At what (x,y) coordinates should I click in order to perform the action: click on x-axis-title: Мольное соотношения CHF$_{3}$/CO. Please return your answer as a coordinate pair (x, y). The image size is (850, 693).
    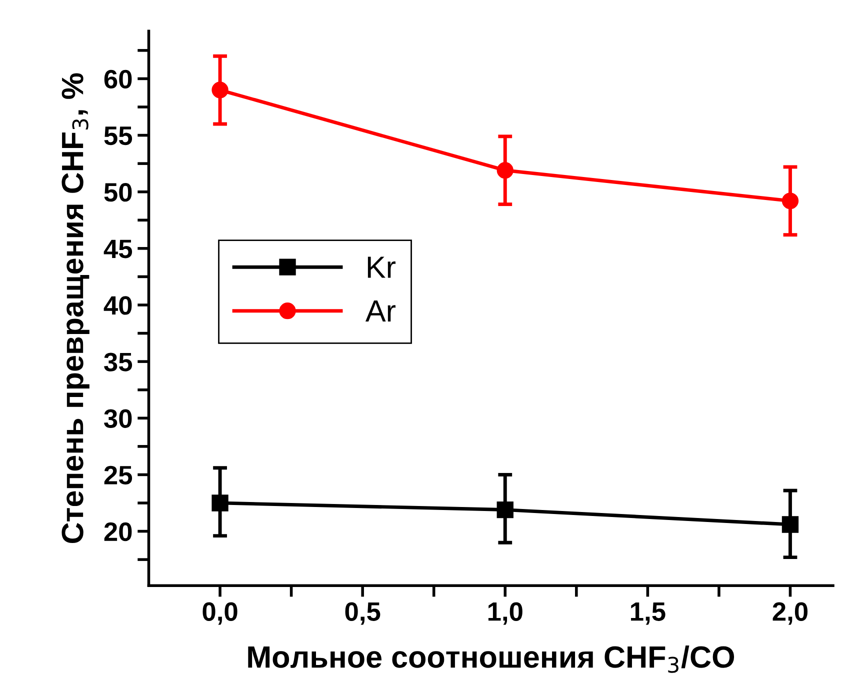
    Looking at the image, I should click on (491, 659).